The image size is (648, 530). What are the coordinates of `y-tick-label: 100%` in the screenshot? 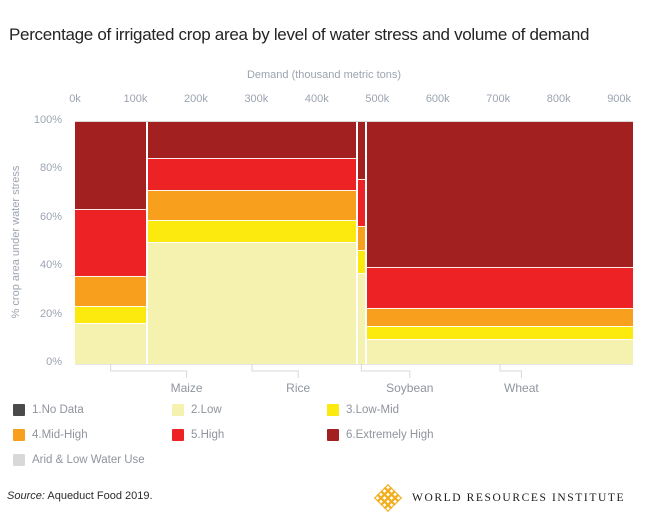 It's located at (47, 120).